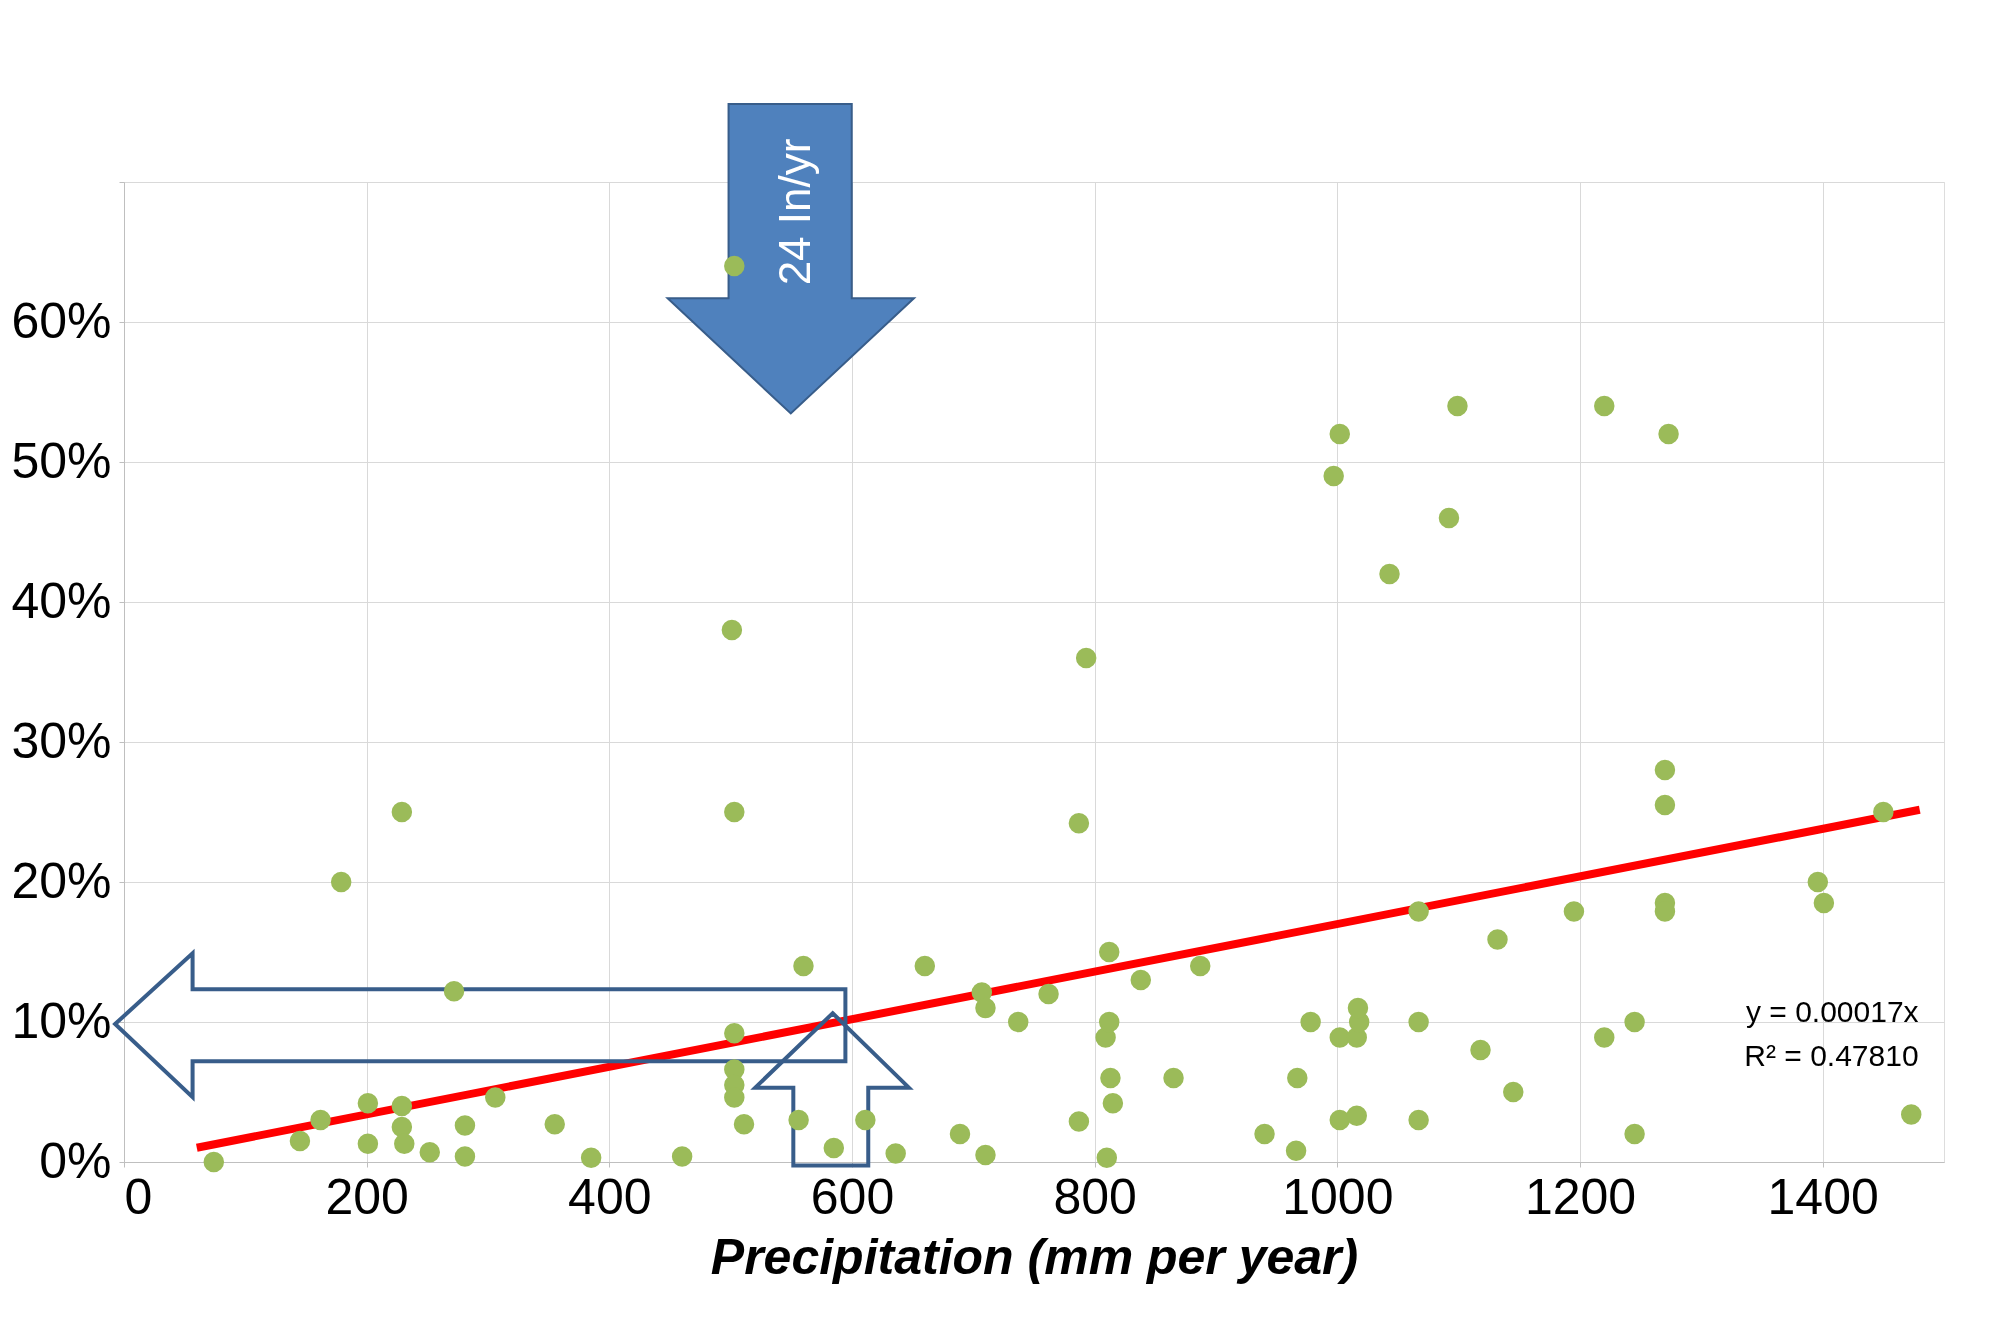 The image size is (2010, 1318). I want to click on y-tick-label: 40%, so click(61, 600).